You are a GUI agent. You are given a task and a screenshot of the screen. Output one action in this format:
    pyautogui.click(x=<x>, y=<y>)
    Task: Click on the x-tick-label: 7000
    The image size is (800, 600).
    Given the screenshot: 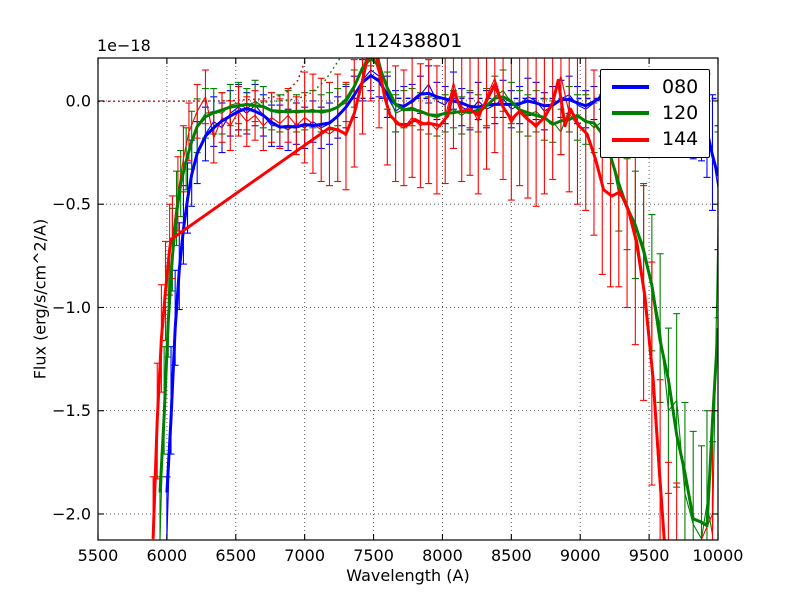 What is the action you would take?
    pyautogui.click(x=304, y=555)
    